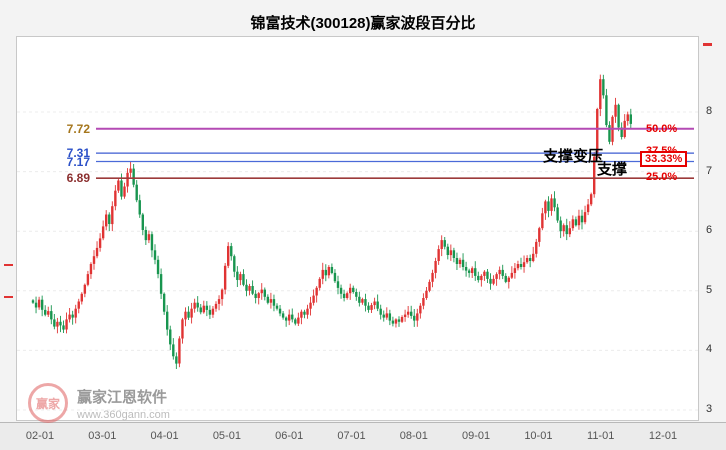 This screenshot has width=726, height=450. What do you see at coordinates (78, 153) in the screenshot?
I see `level-price-label: 7.31` at bounding box center [78, 153].